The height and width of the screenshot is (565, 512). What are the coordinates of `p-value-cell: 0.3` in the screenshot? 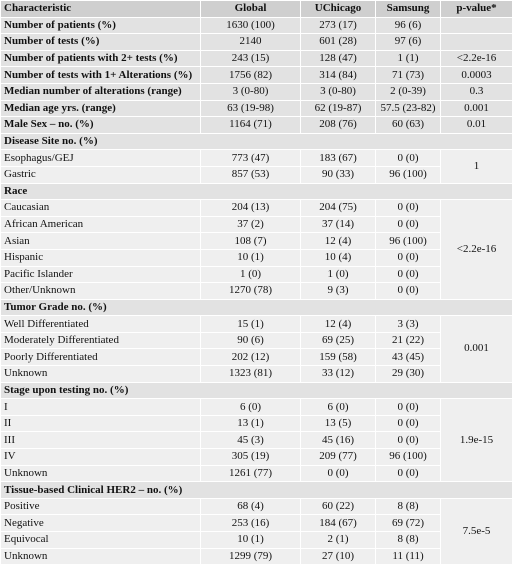 It's located at (476, 91).